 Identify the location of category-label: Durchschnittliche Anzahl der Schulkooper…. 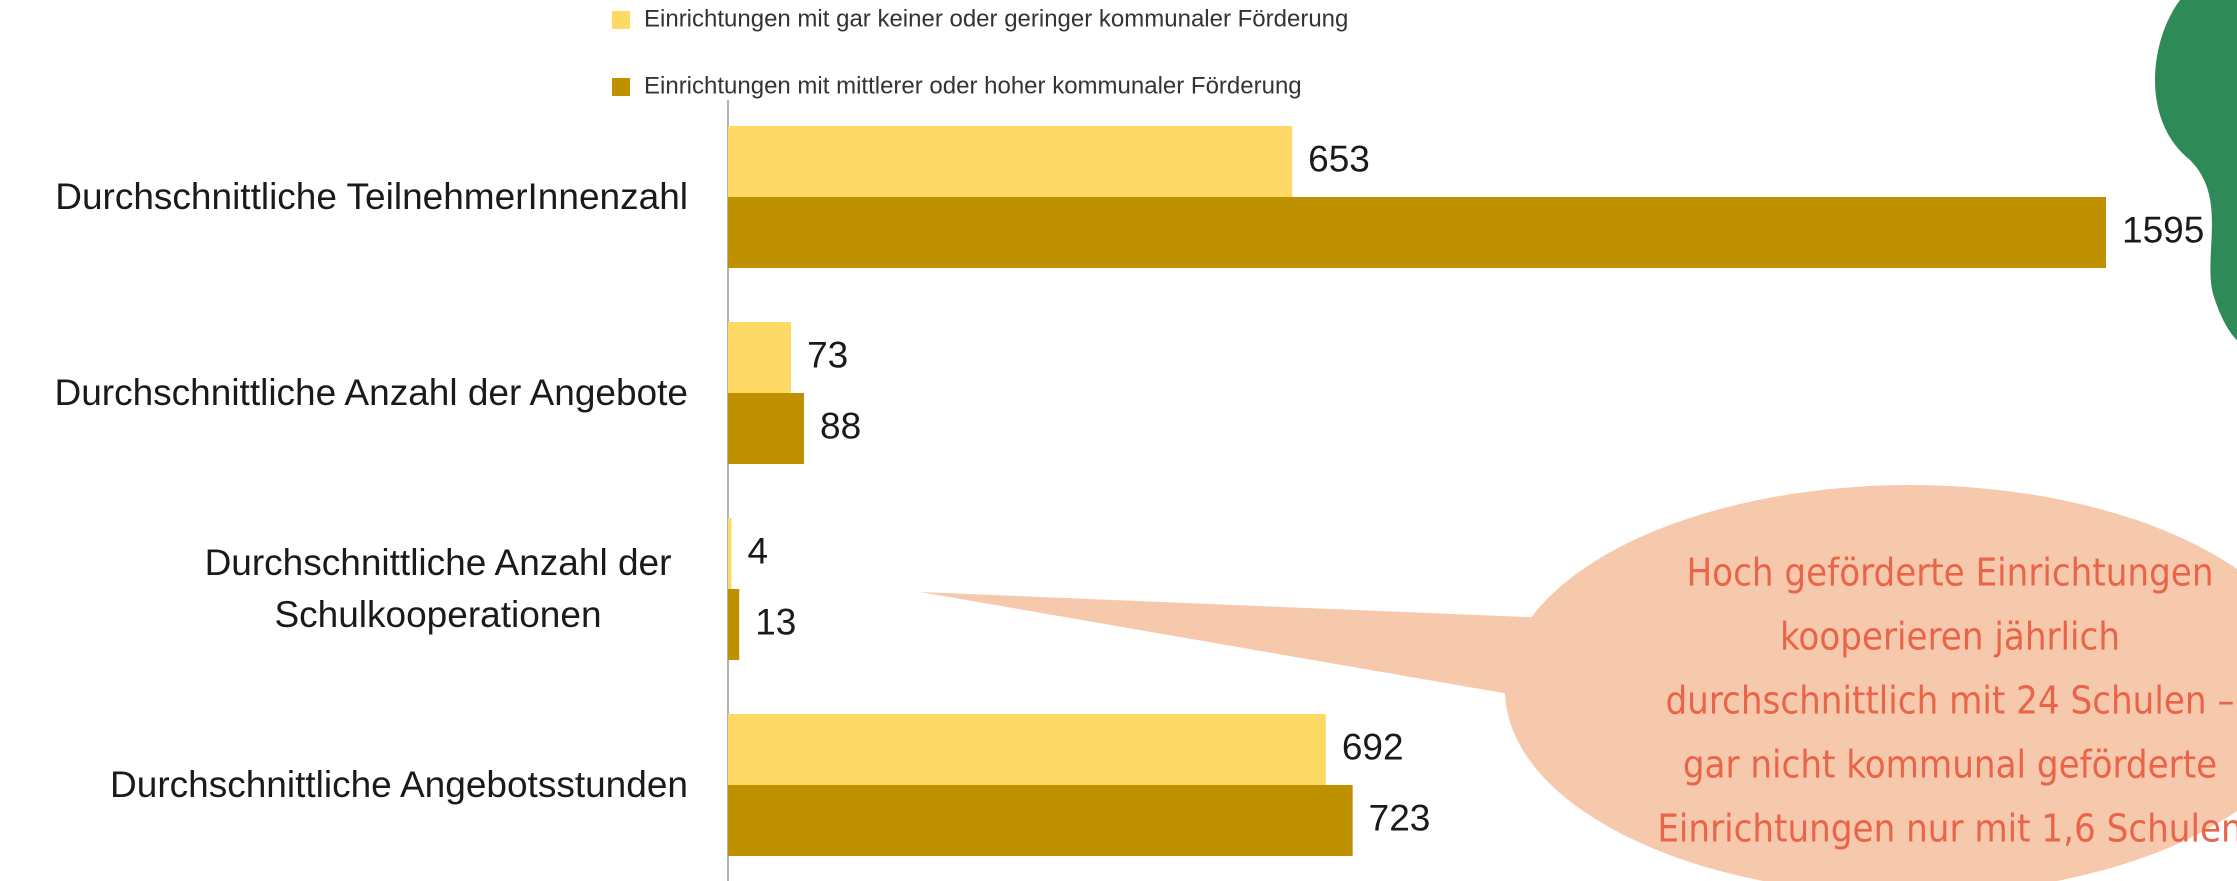
(438, 588).